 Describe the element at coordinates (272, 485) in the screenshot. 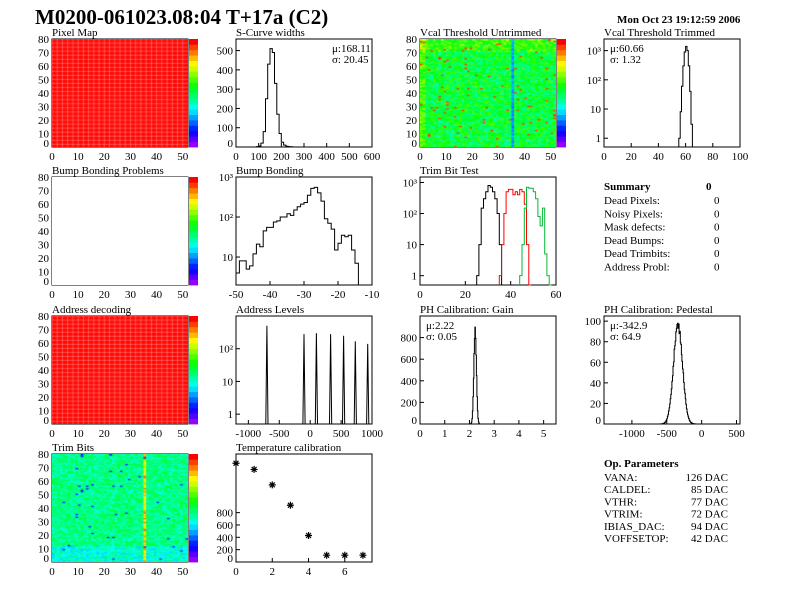

I see `data-point` at that location.